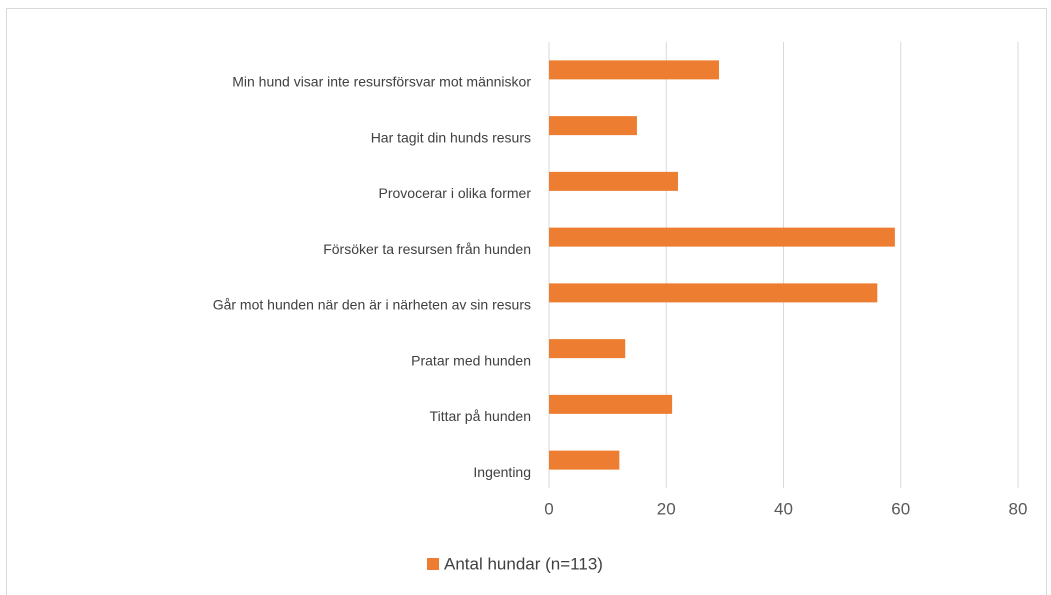 Image resolution: width=1051 pixels, height=595 pixels. Describe the element at coordinates (523, 563) in the screenshot. I see `legend-label: Antal hundar (n=113)` at that location.